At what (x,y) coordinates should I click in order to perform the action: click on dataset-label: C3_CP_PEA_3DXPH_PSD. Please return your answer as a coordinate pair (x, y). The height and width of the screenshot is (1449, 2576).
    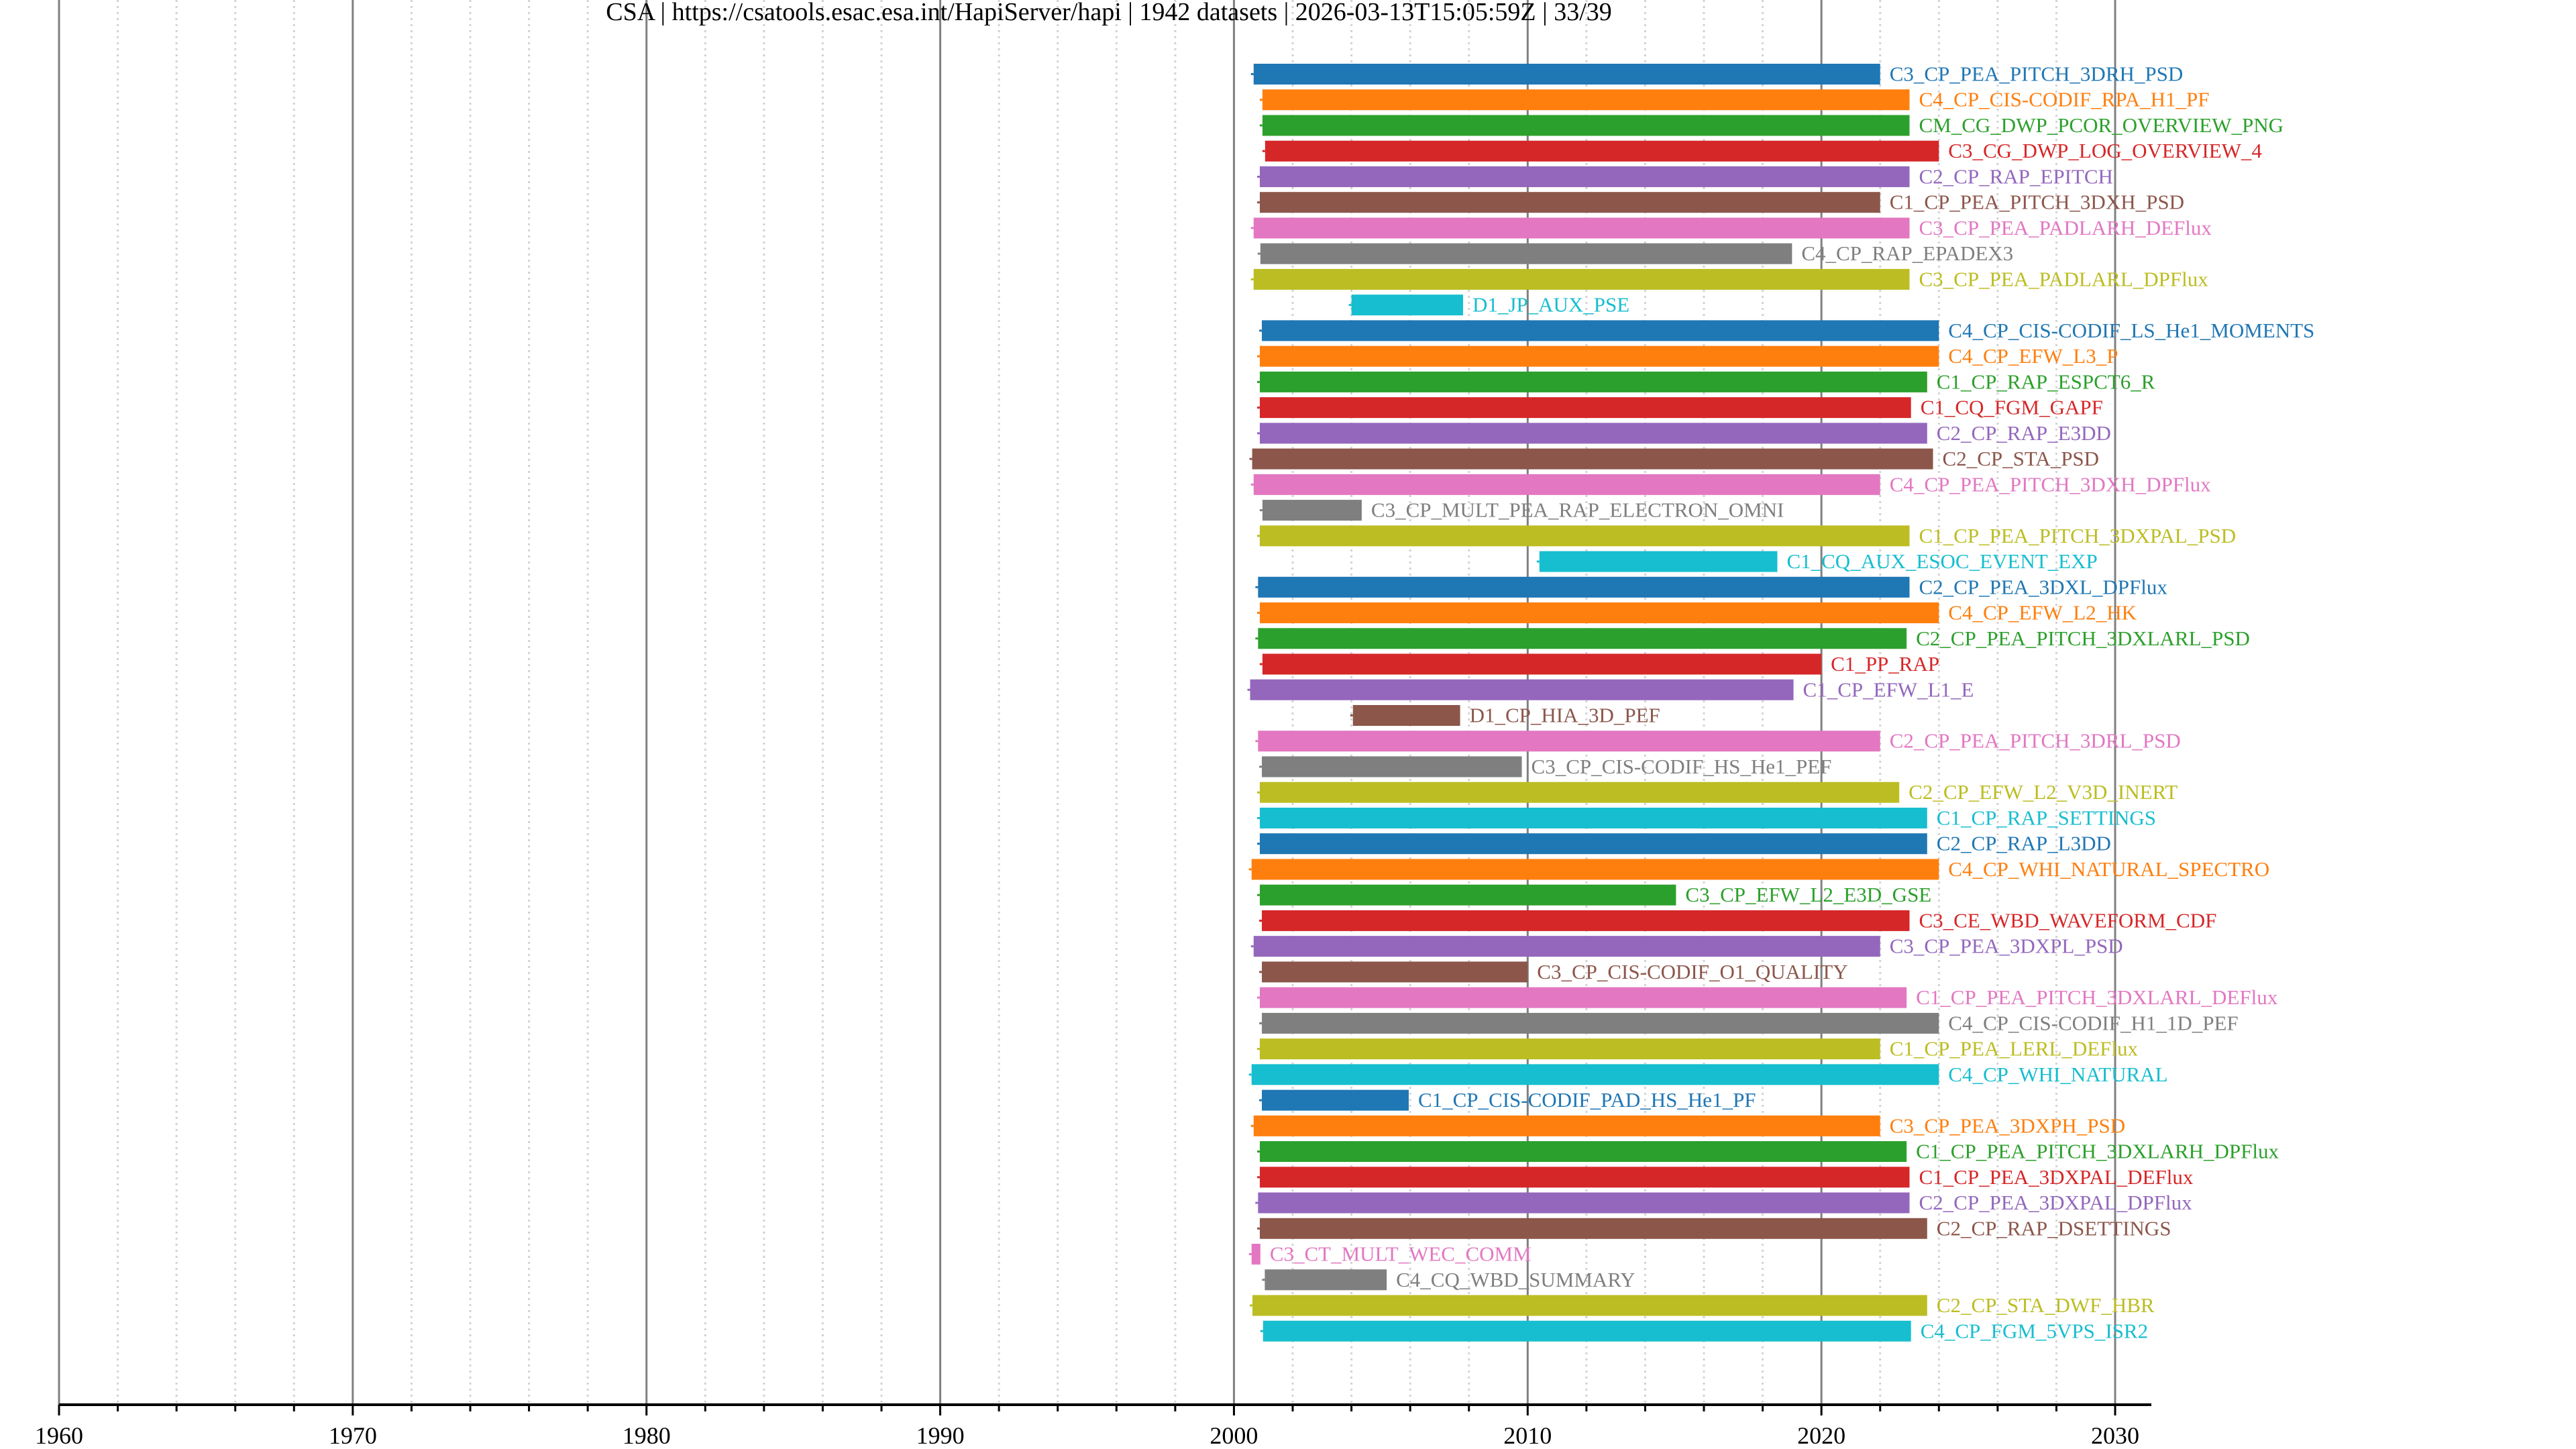
    Looking at the image, I should click on (2007, 1125).